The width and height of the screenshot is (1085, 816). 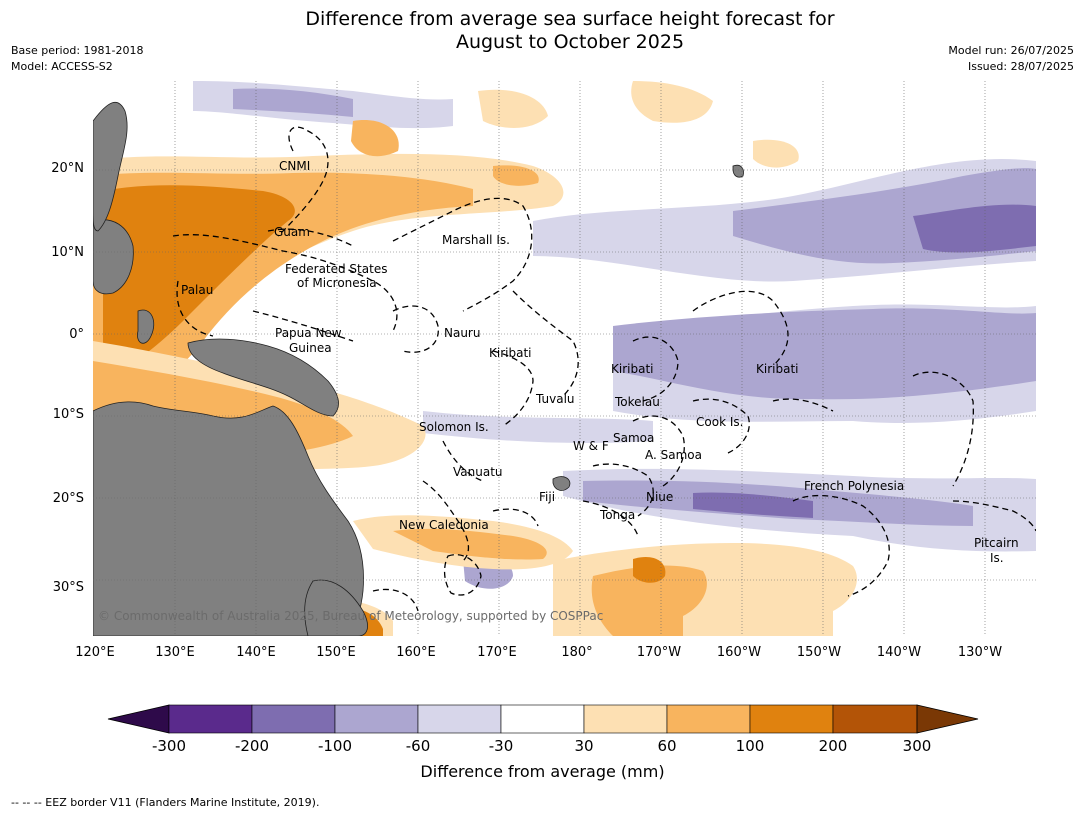 I want to click on lat-label-20n: 20°N, so click(x=67, y=168).